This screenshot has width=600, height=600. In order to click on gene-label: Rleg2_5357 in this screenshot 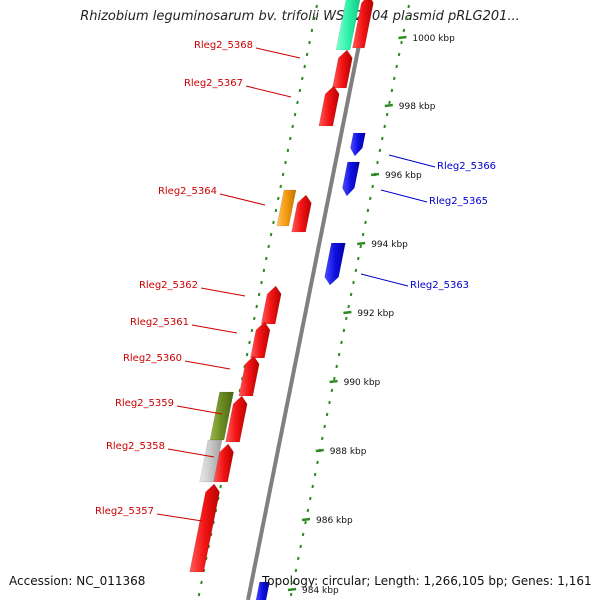, I will do `click(124, 511)`.